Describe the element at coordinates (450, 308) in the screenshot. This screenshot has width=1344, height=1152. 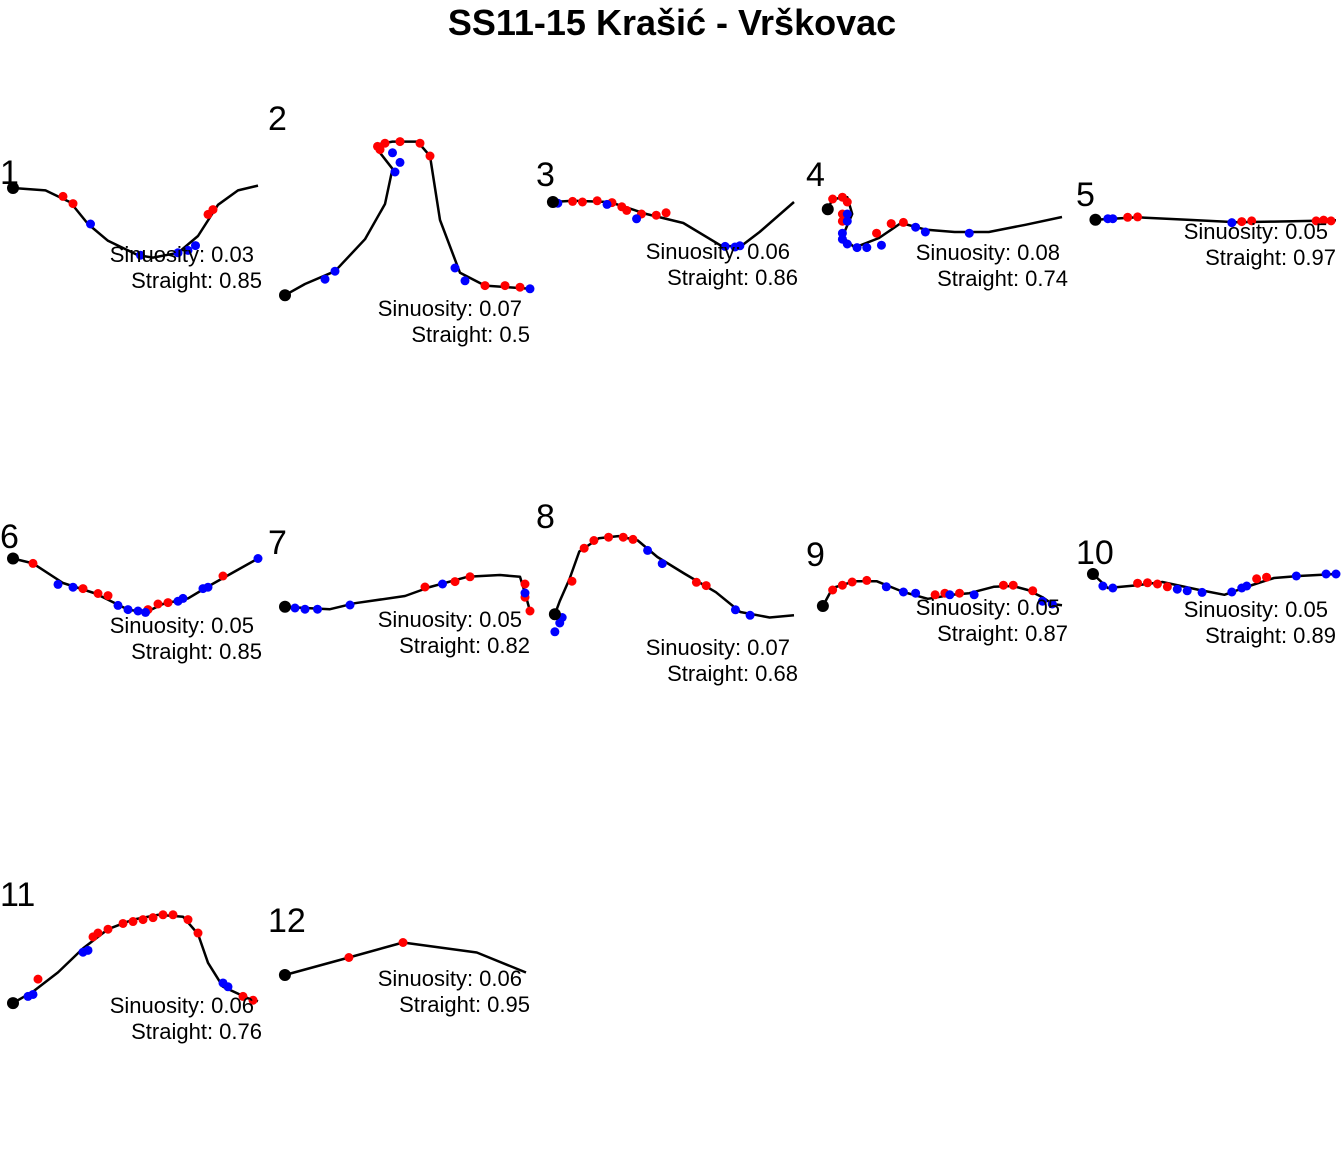
I see `sinuosity-label: Sinuosity: 0.07` at that location.